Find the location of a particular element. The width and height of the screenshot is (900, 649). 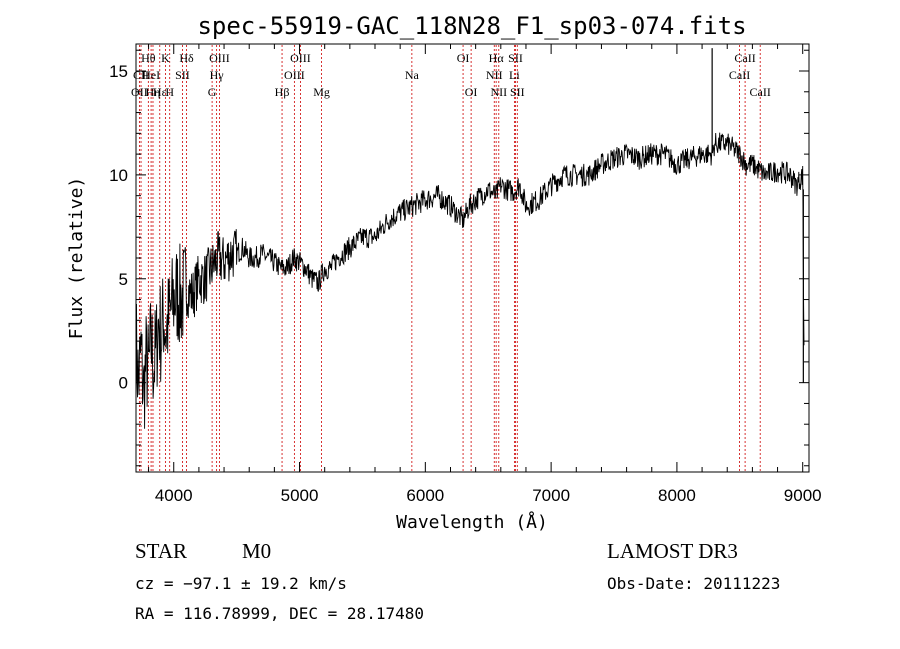

object-subclass: M0 is located at coordinates (256, 551).